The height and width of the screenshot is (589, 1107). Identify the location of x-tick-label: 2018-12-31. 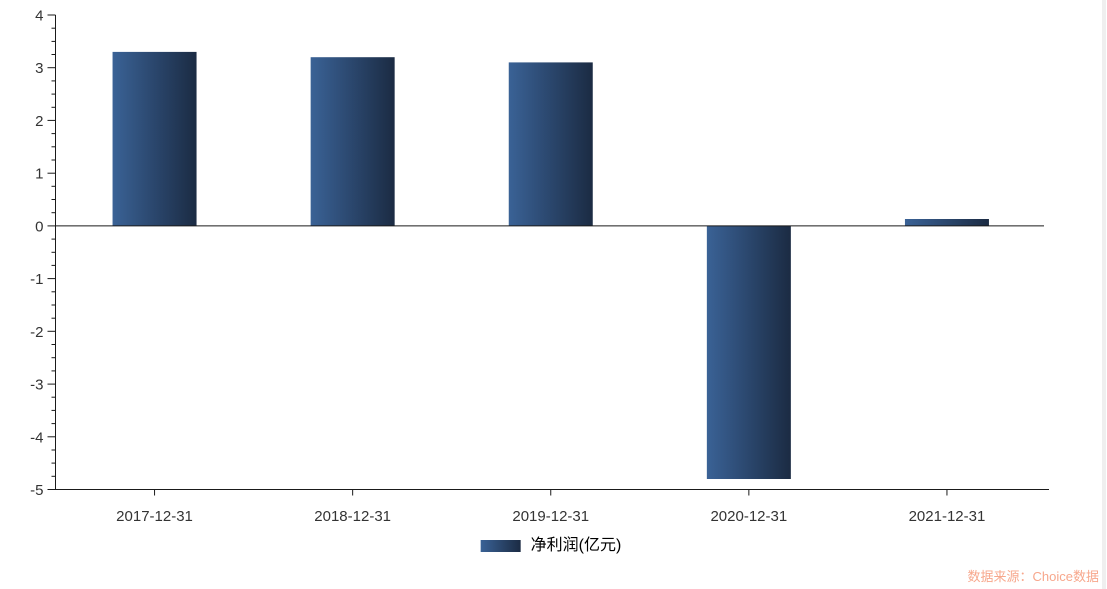
(352, 516).